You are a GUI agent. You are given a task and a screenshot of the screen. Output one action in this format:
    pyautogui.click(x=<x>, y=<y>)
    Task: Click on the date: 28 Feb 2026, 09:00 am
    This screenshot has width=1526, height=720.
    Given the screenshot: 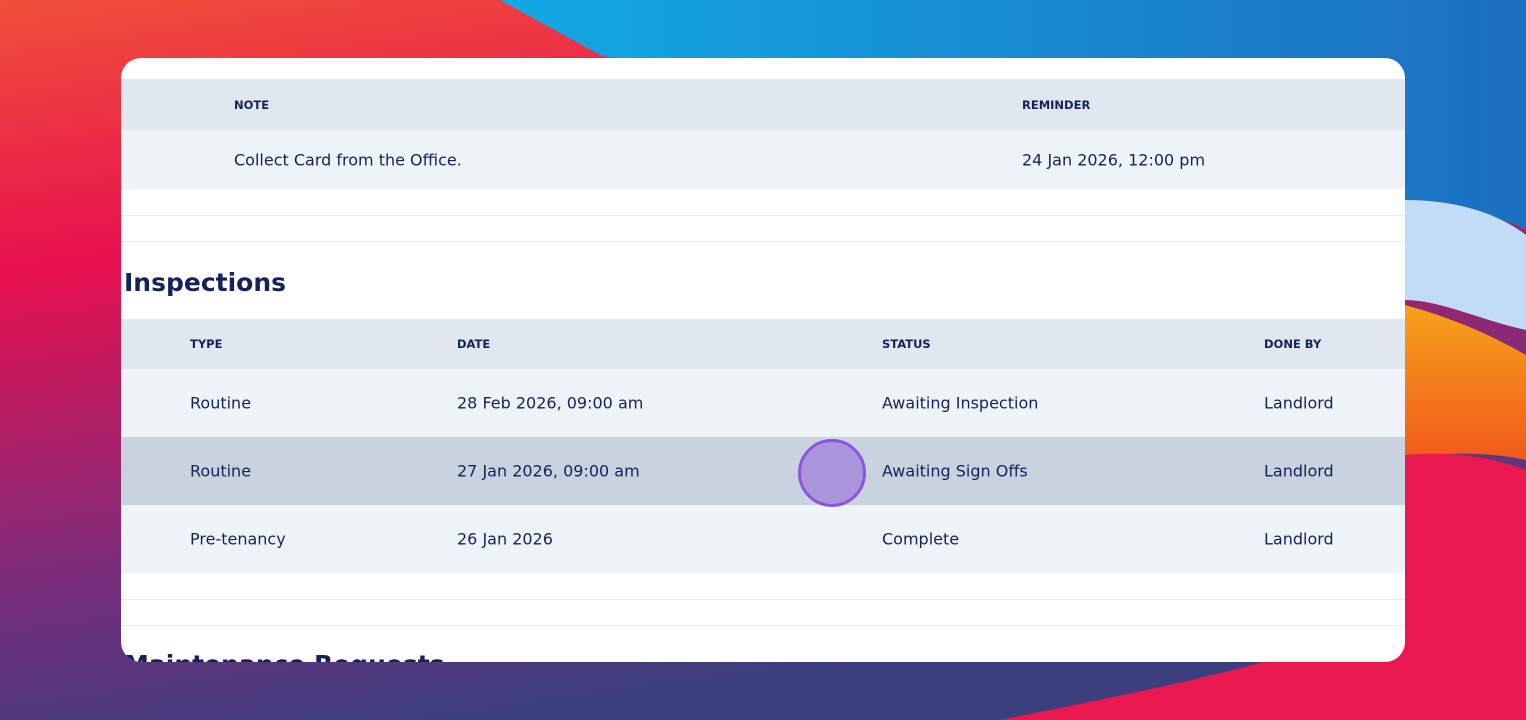 What is the action you would take?
    pyautogui.click(x=550, y=403)
    